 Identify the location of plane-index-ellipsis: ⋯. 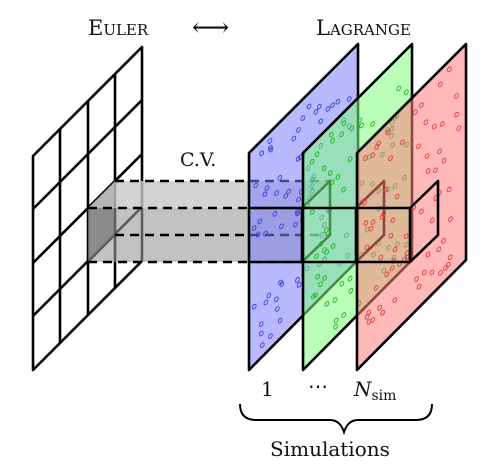
(318, 386).